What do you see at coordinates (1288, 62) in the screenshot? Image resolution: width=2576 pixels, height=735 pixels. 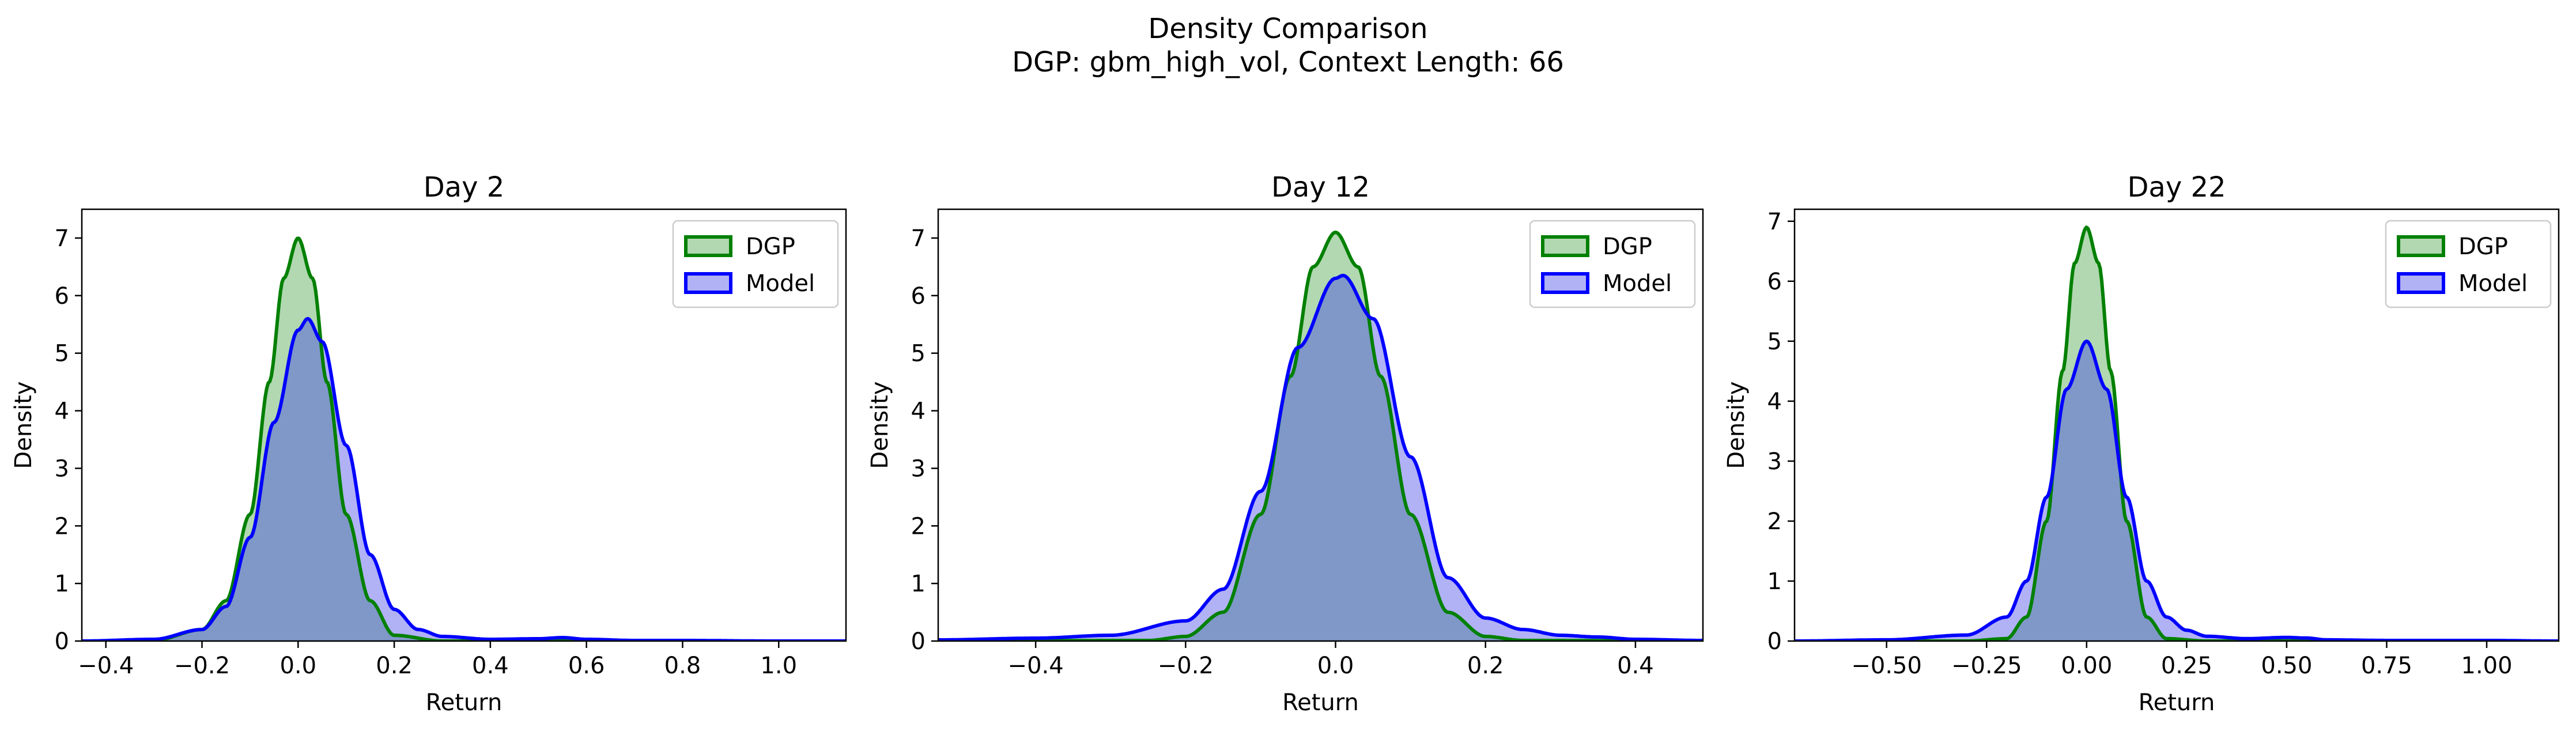 I see `figure-title-line2: DGP: gbm_high_vol, Context Length: 66` at bounding box center [1288, 62].